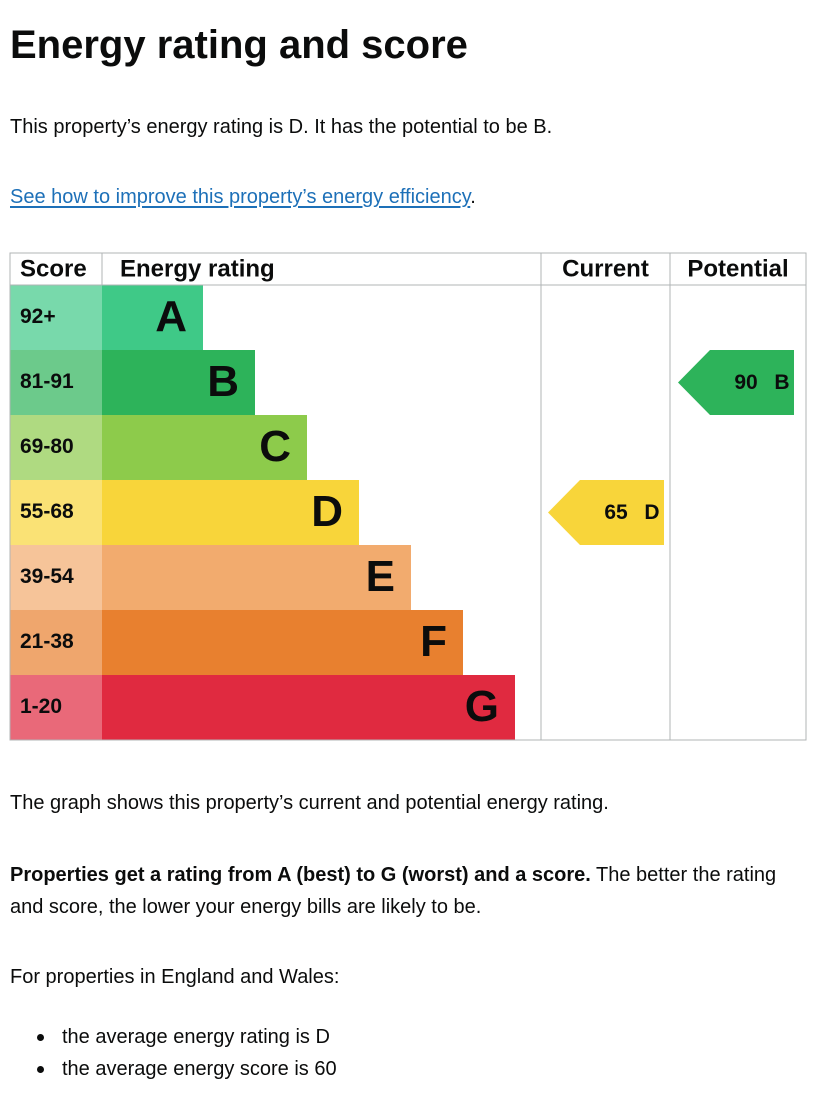 Image resolution: width=831 pixels, height=1100 pixels. What do you see at coordinates (47, 446) in the screenshot?
I see `score-range: 69-80` at bounding box center [47, 446].